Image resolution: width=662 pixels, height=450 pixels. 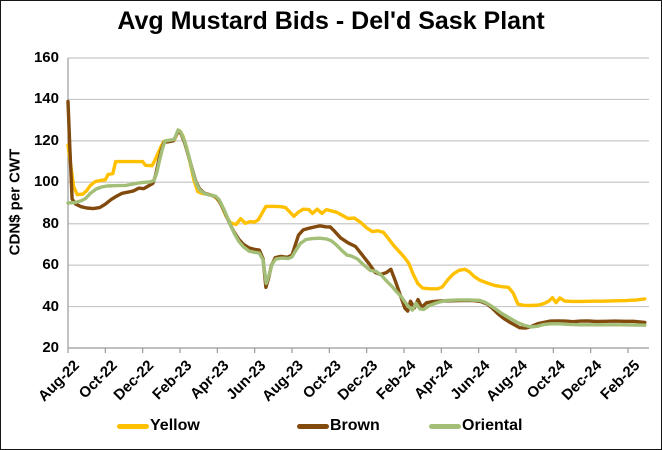 I want to click on legend-item-brown: Brown, so click(x=338, y=426).